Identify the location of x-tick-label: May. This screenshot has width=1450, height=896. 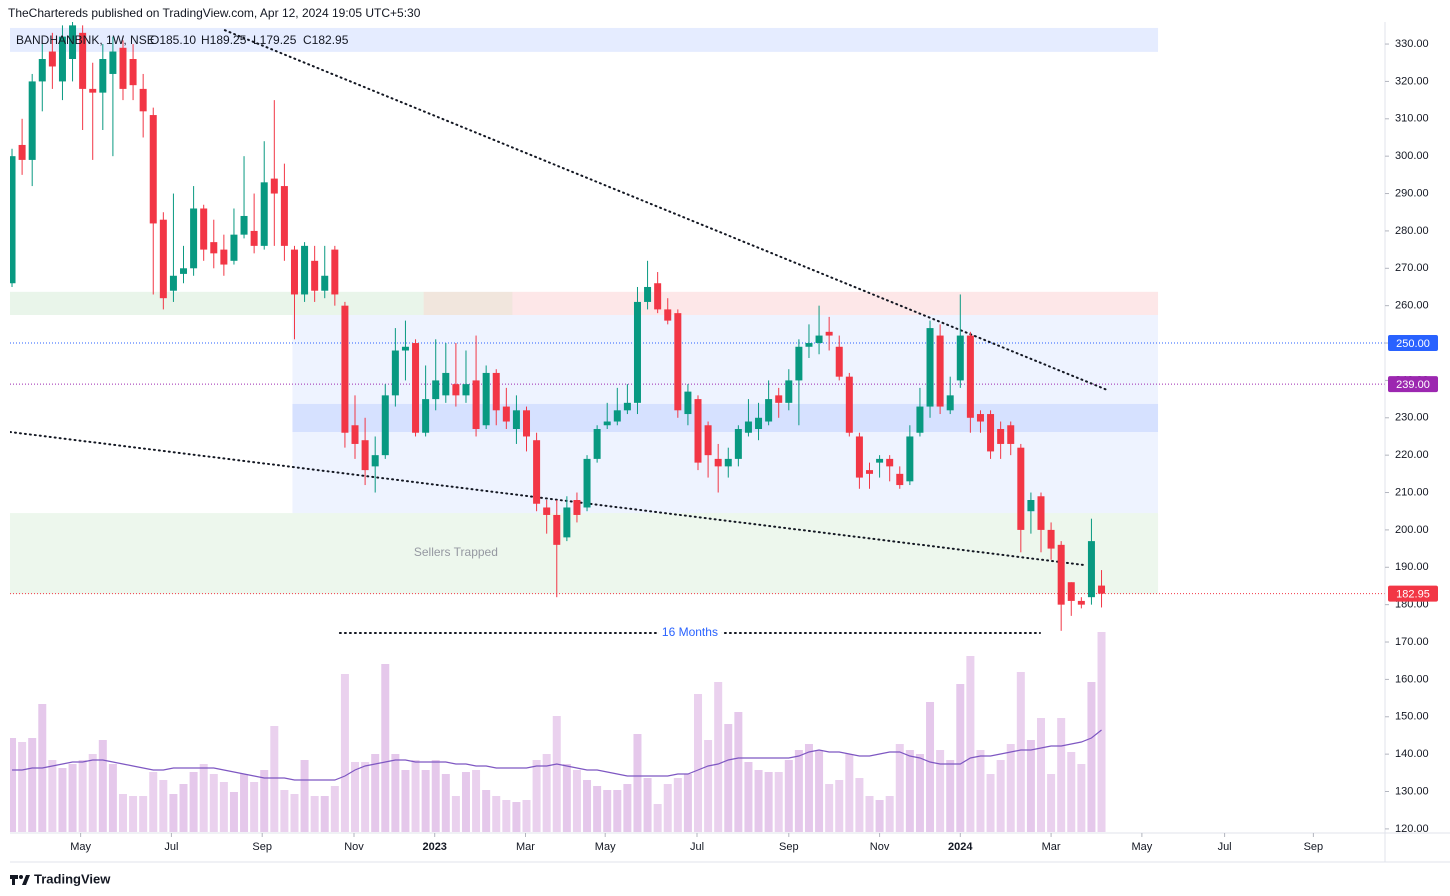
(605, 847).